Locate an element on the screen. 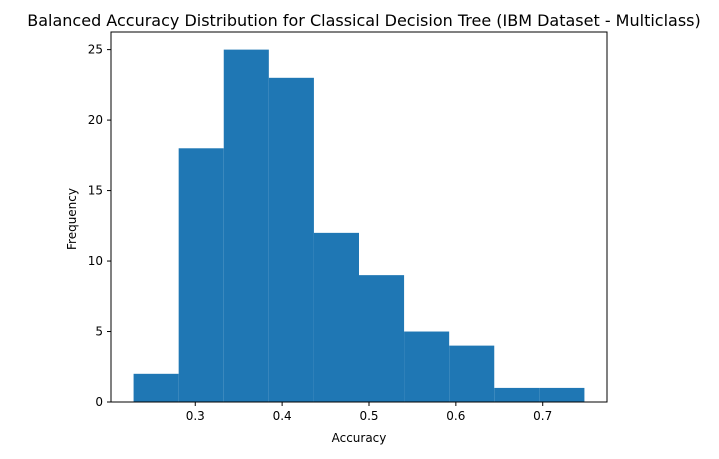 This screenshot has height=459, width=719. y-tick-label: 20 is located at coordinates (95, 120).